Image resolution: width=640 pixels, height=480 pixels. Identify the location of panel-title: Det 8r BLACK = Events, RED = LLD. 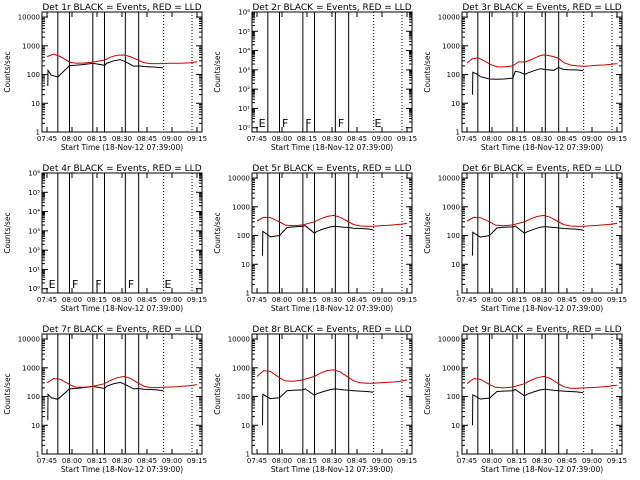
(331, 330).